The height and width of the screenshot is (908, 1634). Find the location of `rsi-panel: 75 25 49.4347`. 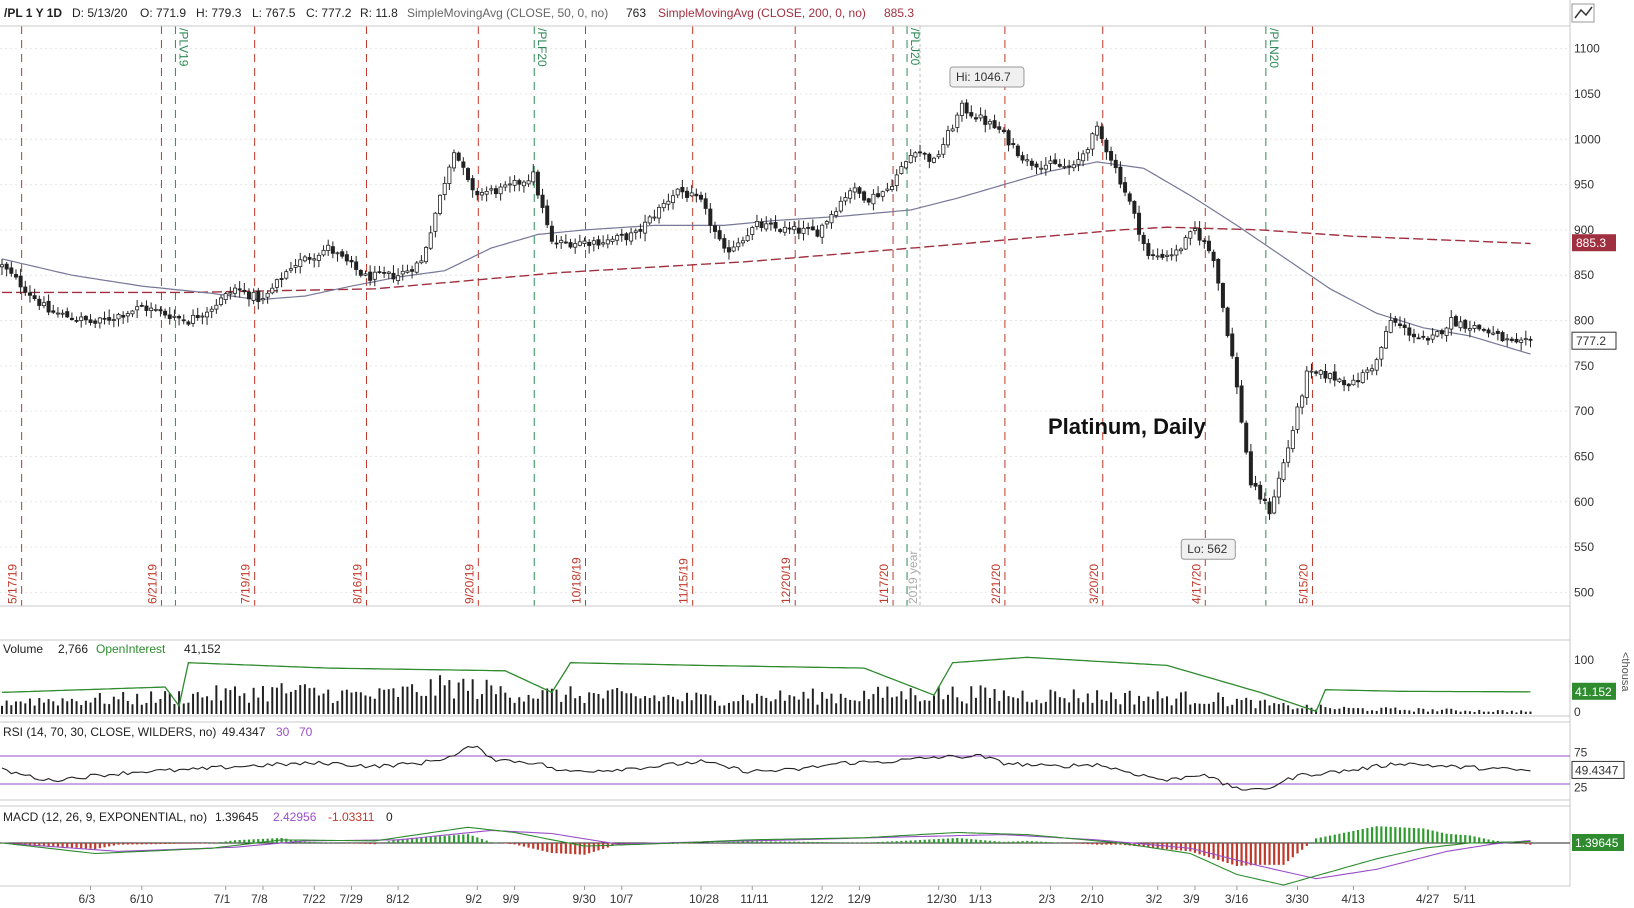

rsi-panel: 75 25 49.4347 is located at coordinates (812, 770).